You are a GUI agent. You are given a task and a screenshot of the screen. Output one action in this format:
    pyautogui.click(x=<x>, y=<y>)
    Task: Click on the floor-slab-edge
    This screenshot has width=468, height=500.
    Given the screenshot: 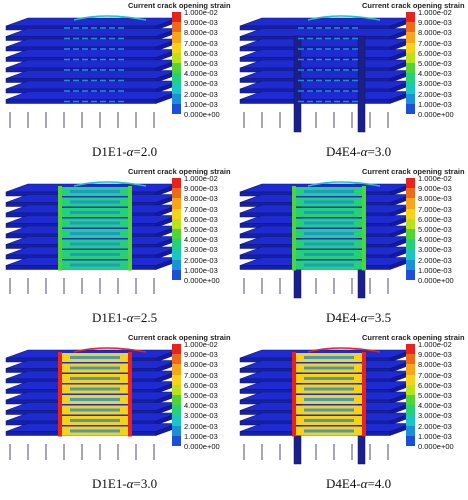 What is the action you would take?
    pyautogui.click(x=315, y=101)
    